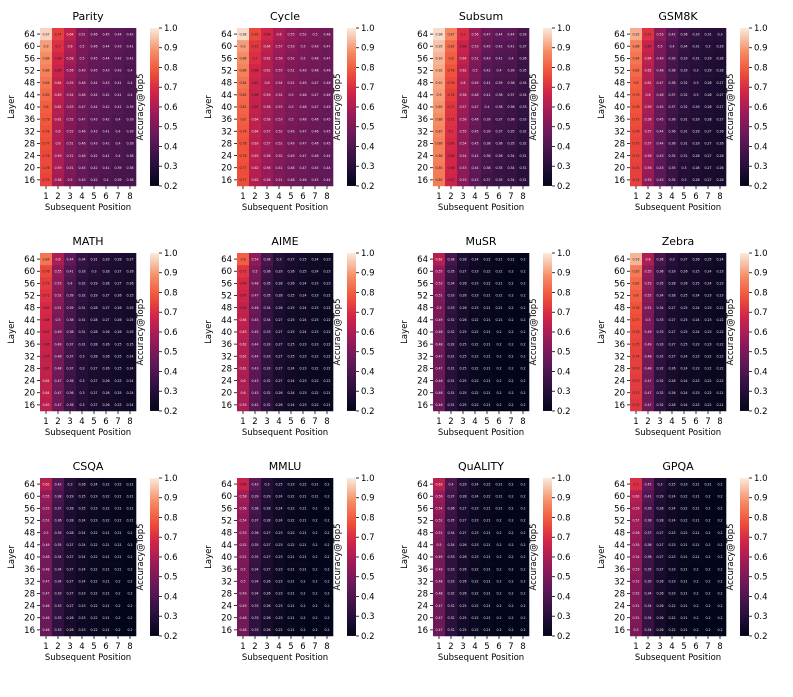  What do you see at coordinates (450, 484) in the screenshot?
I see `cell-value-label: 0.4` at bounding box center [450, 484].